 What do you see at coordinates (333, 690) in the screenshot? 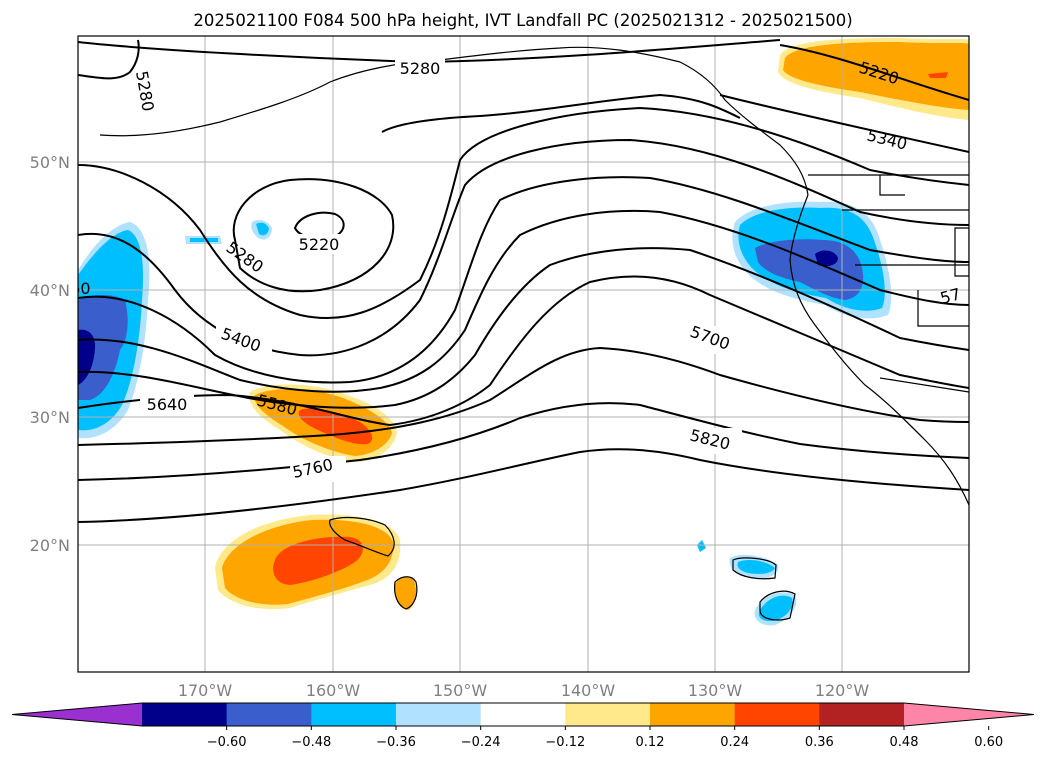
I see `lon-label-160w: 160°W` at bounding box center [333, 690].